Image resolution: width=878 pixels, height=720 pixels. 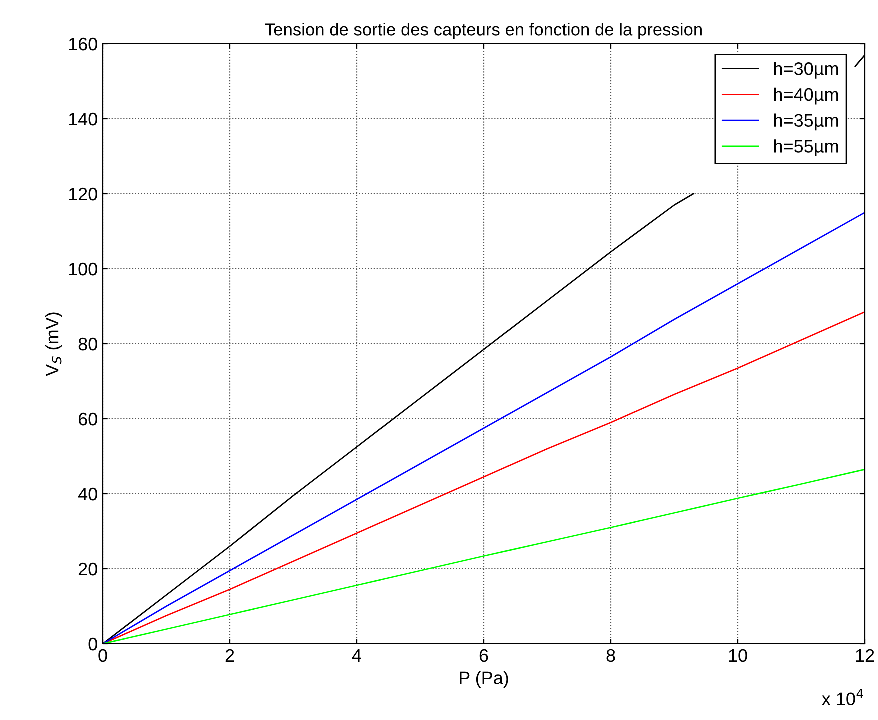 I want to click on x-tick-label: 4, so click(x=357, y=656).